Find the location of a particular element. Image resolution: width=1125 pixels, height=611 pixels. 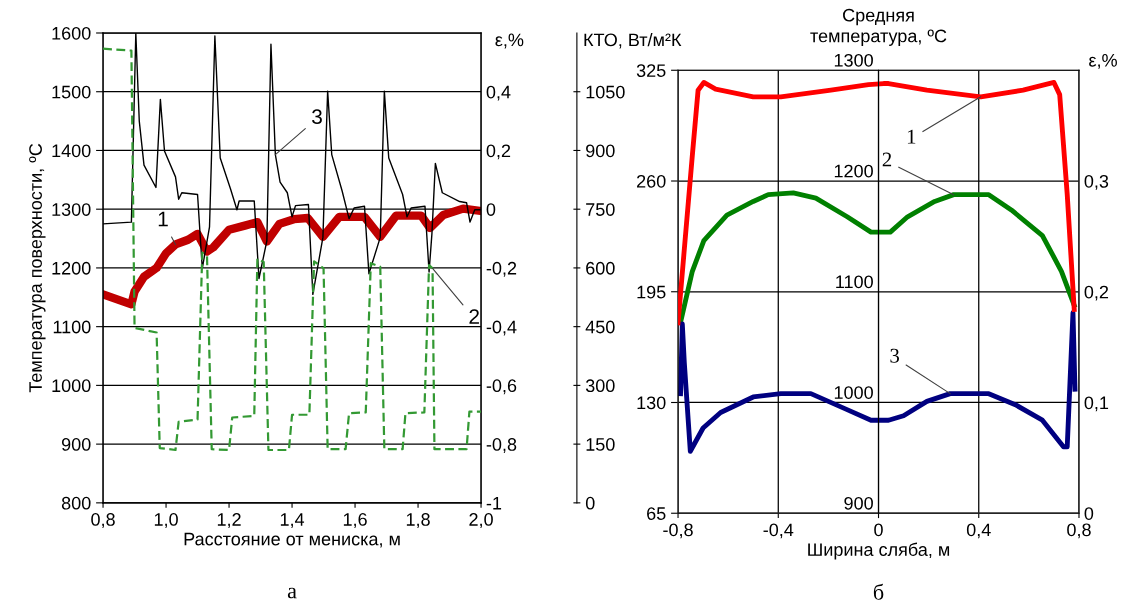

x-tick-label: 1,6 is located at coordinates (355, 520).